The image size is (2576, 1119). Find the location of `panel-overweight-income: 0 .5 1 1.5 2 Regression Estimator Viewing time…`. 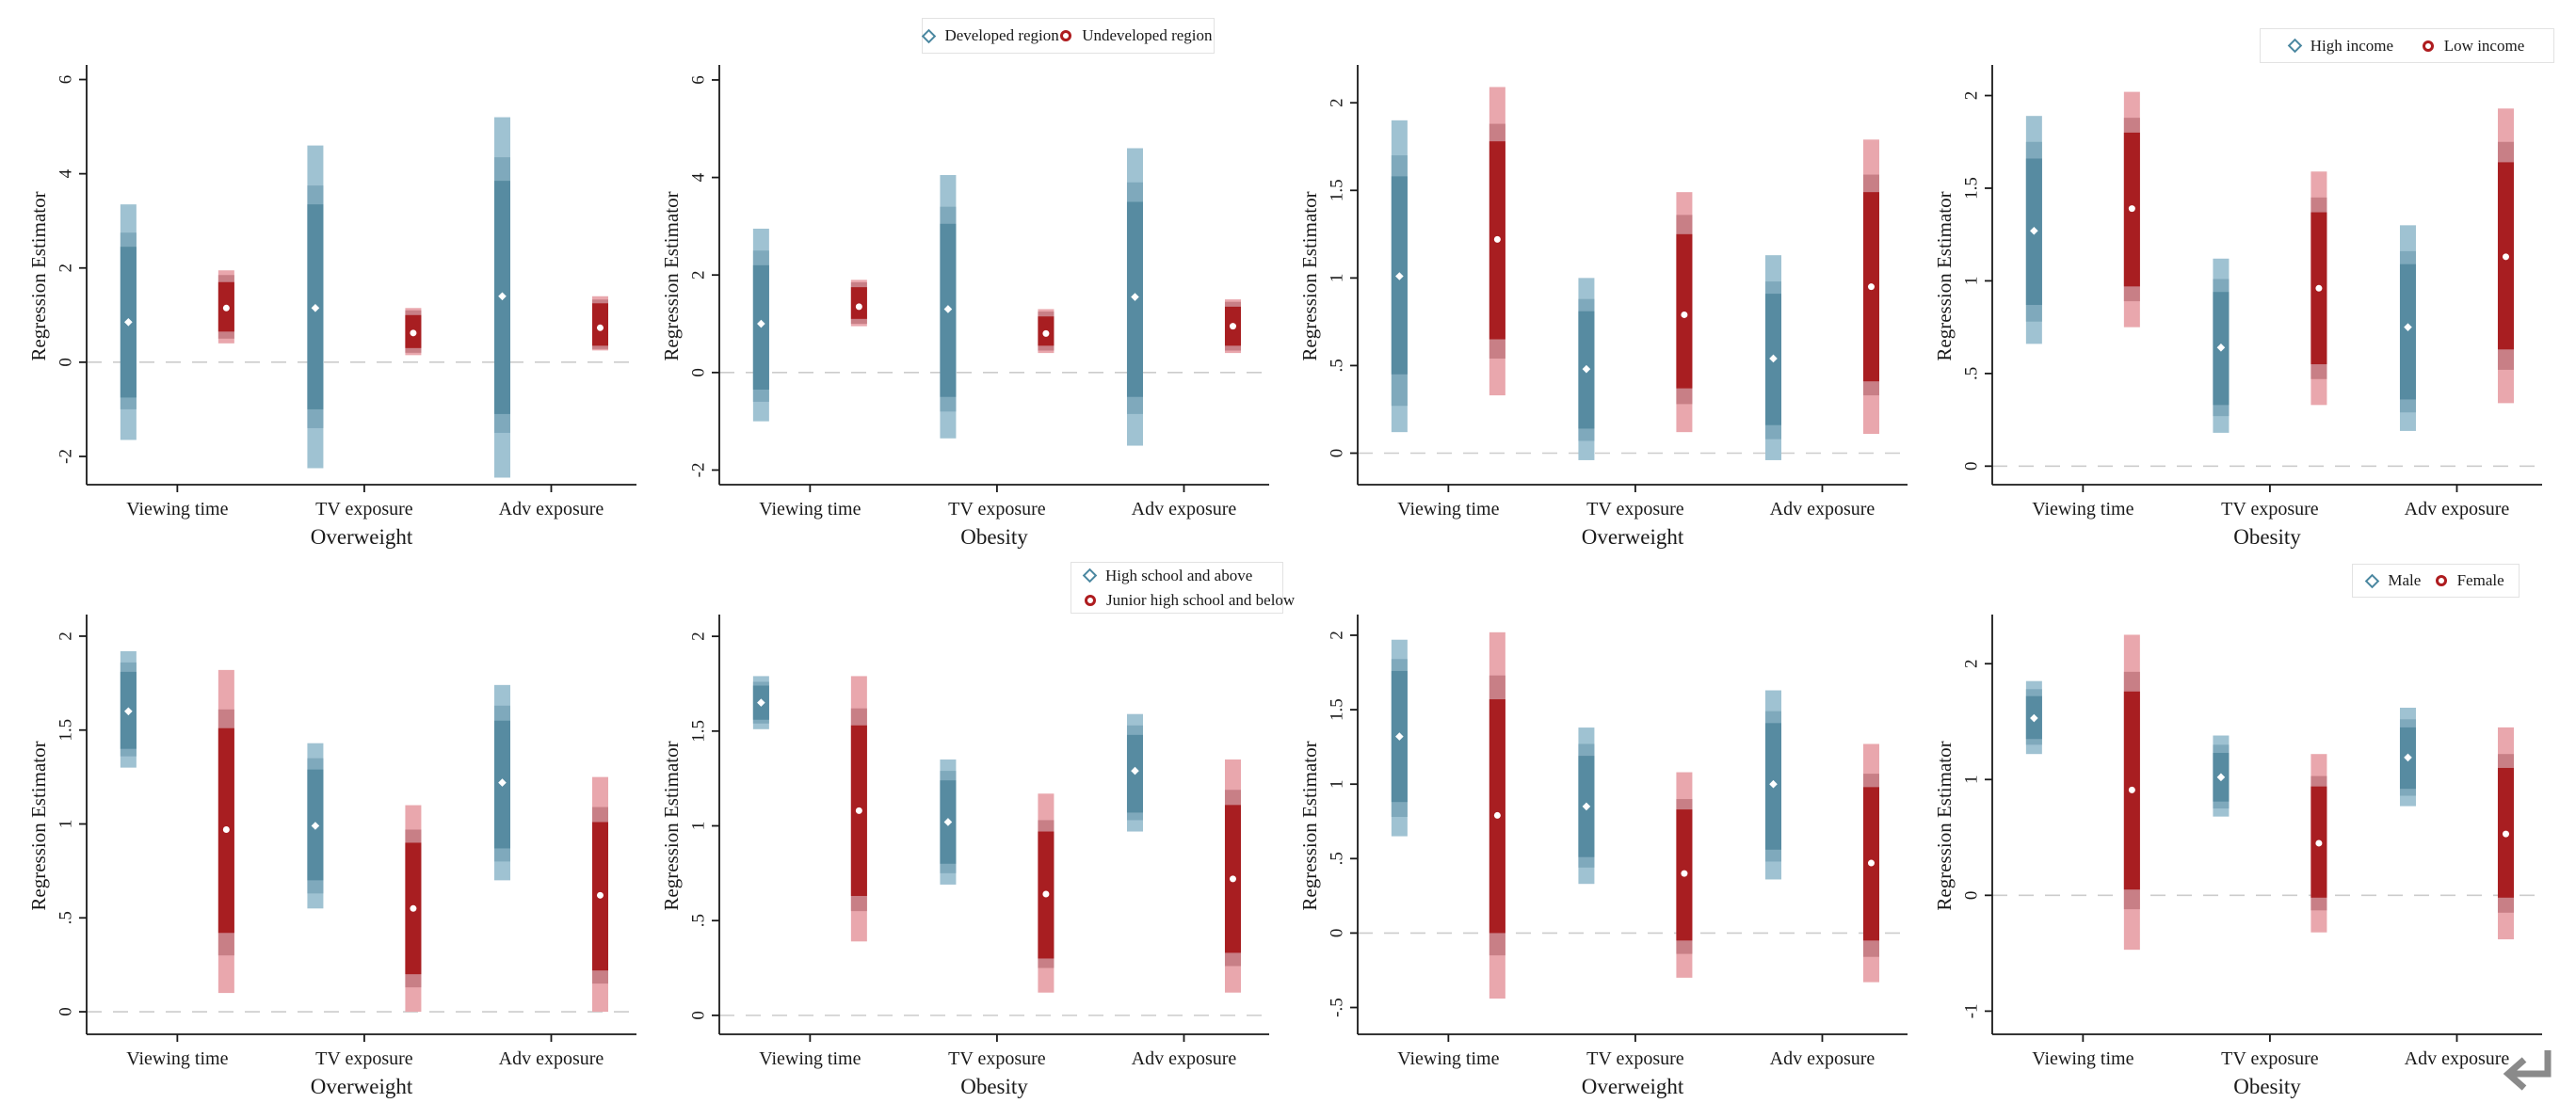

panel-overweight-income: 0 .5 1 1.5 2 Regression Estimator Viewing time… is located at coordinates (1608, 302).